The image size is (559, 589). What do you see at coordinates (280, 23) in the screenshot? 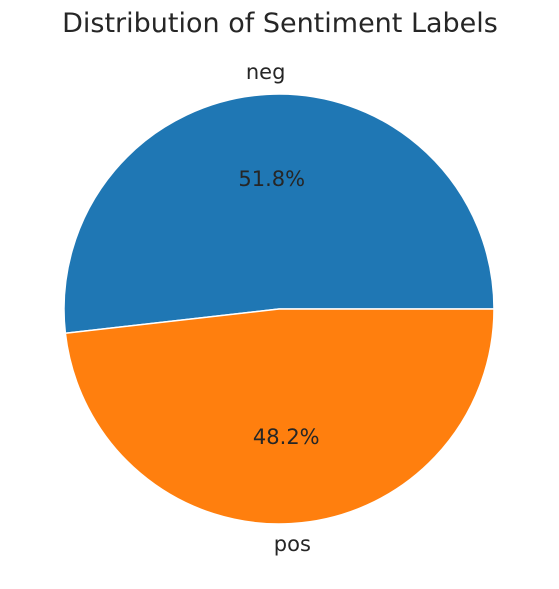
I see `chart-title: Distribution of Sentiment Labels` at bounding box center [280, 23].